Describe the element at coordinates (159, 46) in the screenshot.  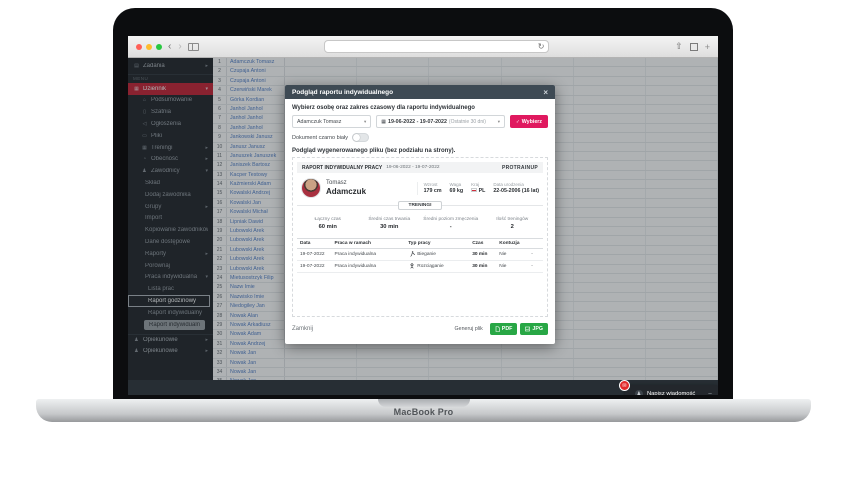
I see `zoom-window-icon` at that location.